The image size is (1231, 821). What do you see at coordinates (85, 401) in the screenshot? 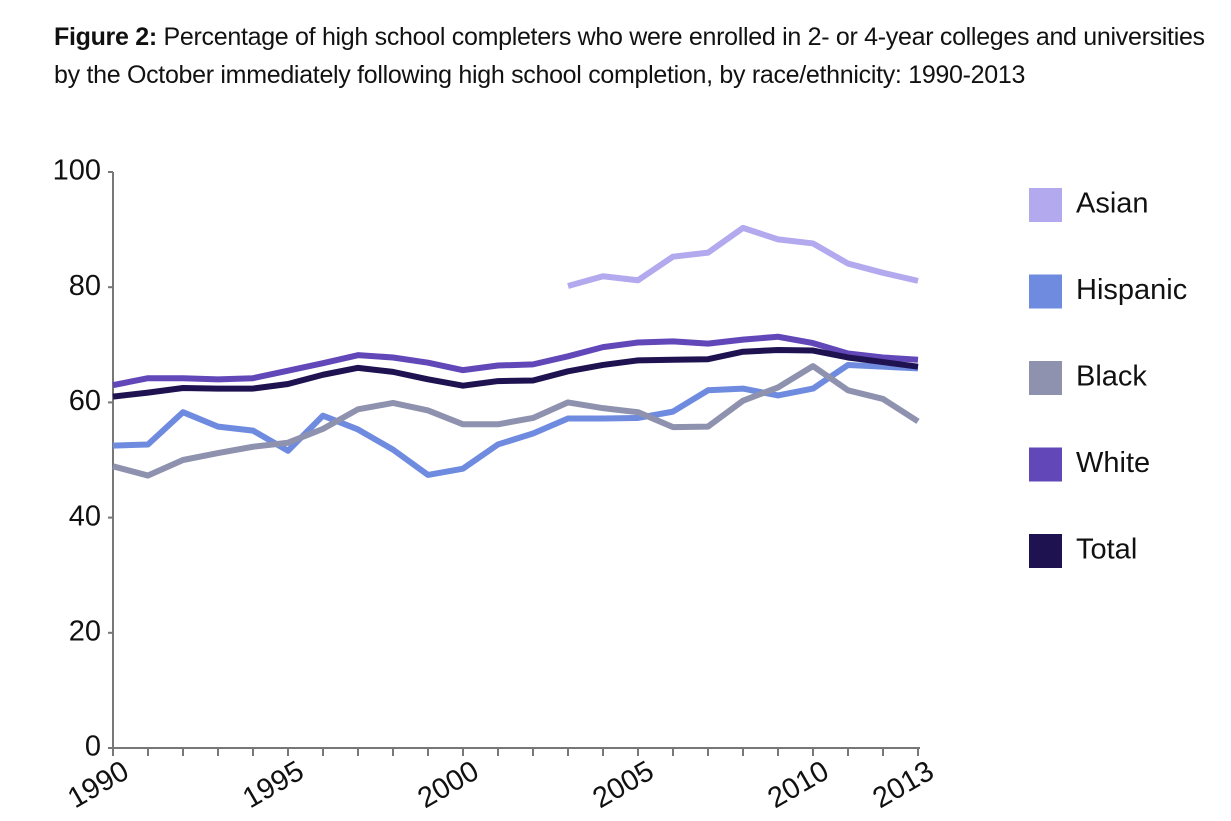
I see `y-tick-label: 60` at bounding box center [85, 401].